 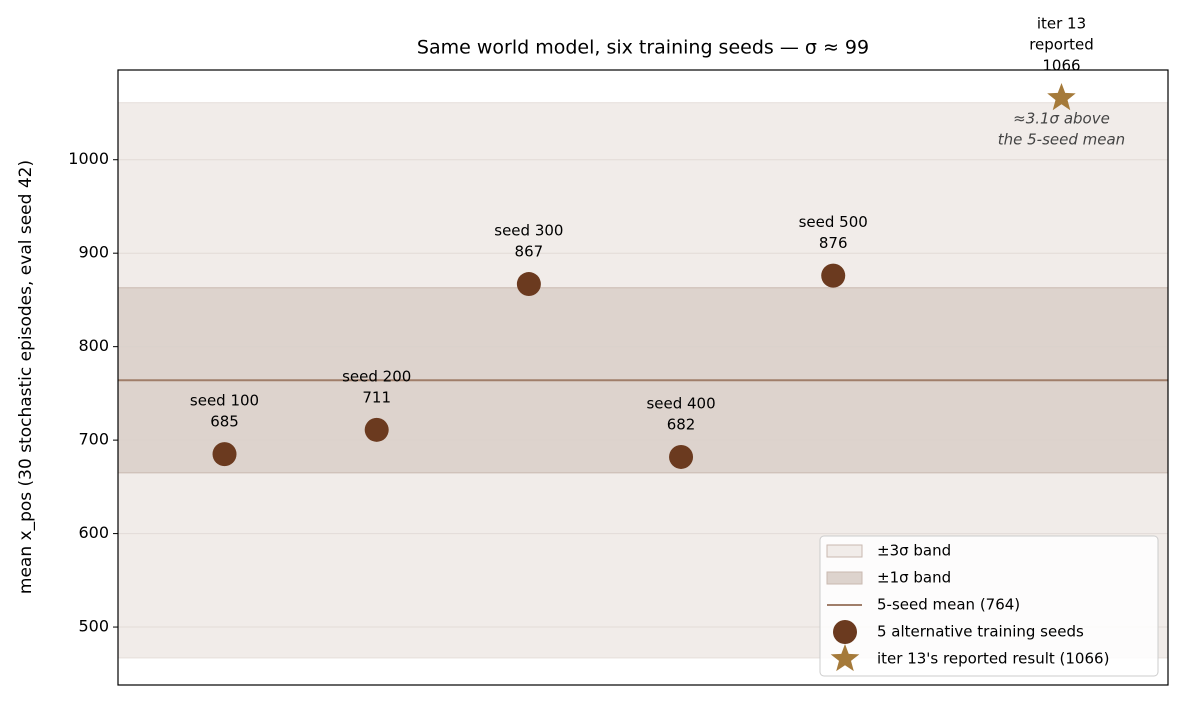 What do you see at coordinates (376, 397) in the screenshot?
I see `value-label: 711` at bounding box center [376, 397].